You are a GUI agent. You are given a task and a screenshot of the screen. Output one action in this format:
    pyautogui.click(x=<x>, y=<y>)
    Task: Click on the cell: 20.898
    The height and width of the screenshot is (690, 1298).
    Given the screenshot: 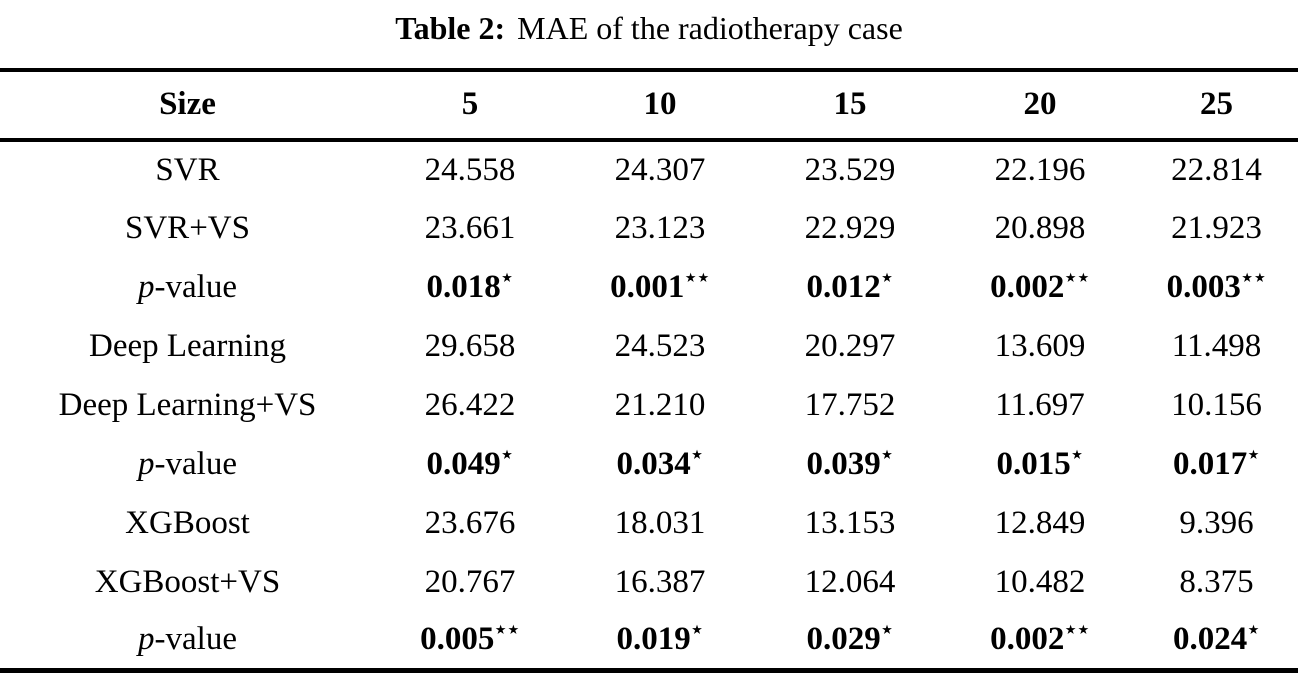 What is the action you would take?
    pyautogui.click(x=1040, y=228)
    